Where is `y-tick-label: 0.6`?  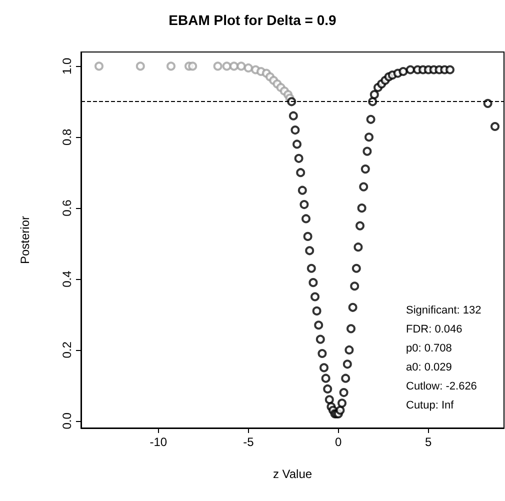 y-tick-label: 0.6 is located at coordinates (67, 207).